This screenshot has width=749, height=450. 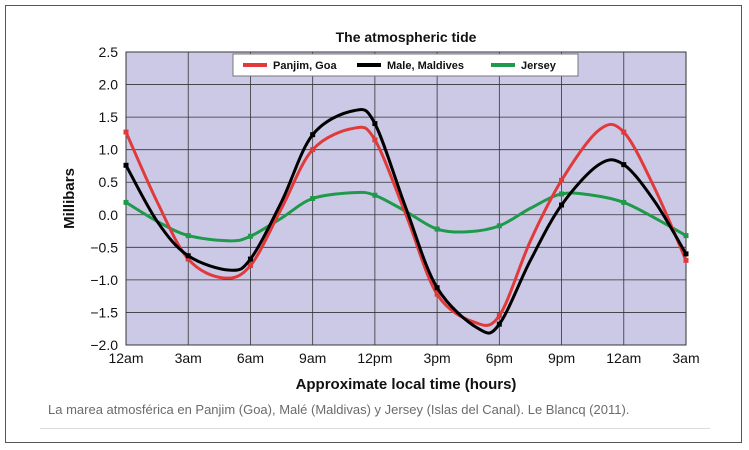 I want to click on x-tick-label-9: 3am, so click(x=685, y=358).